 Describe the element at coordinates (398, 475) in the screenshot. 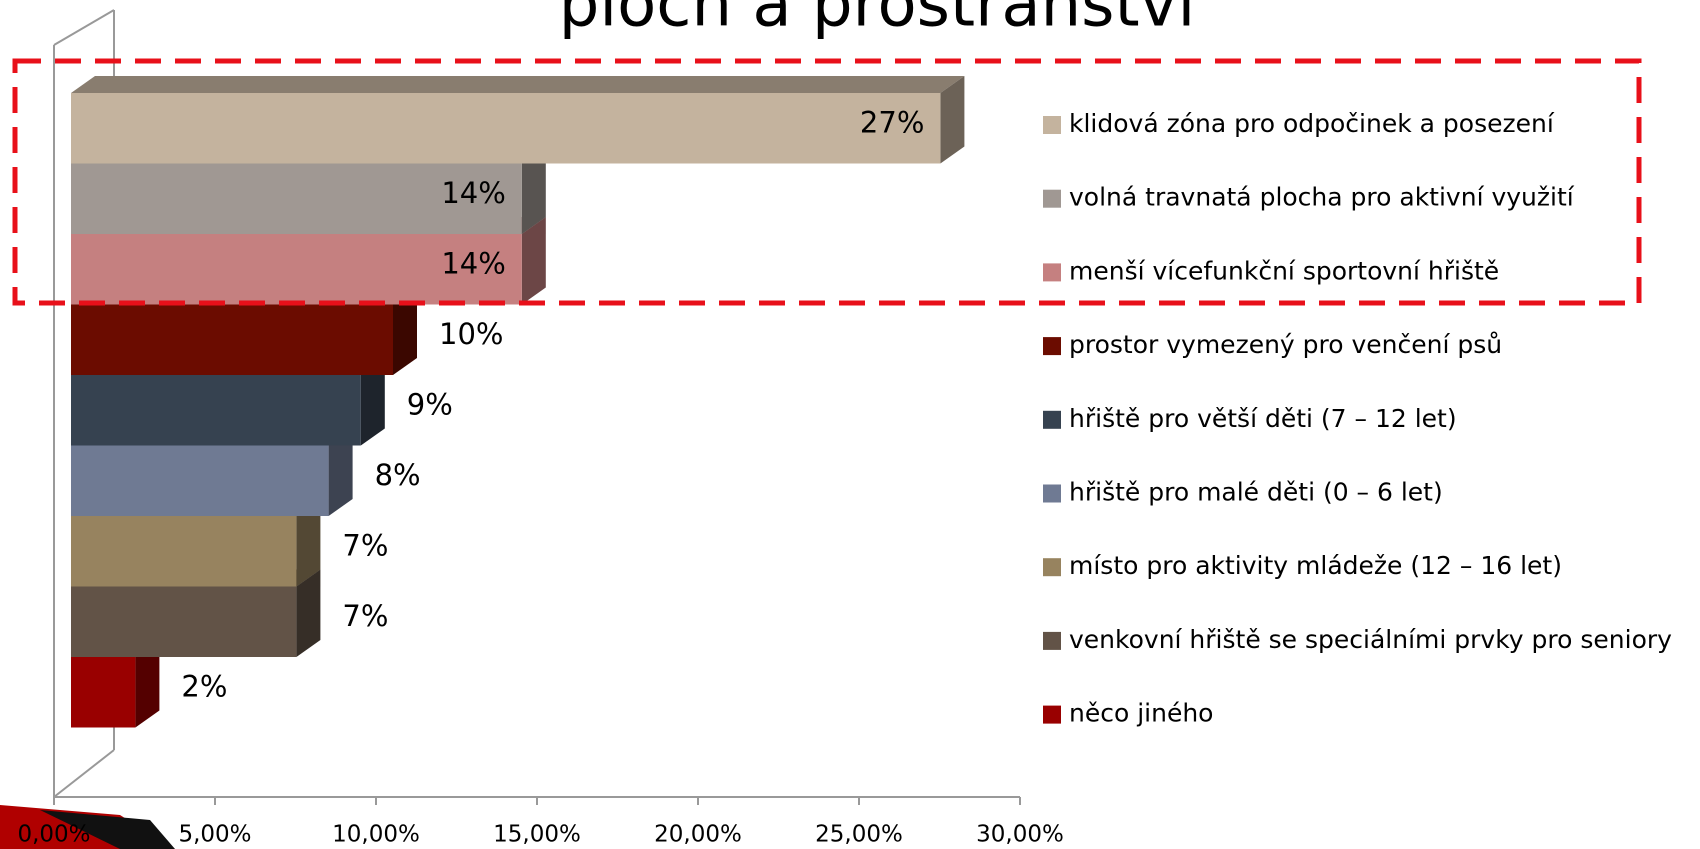

I see `data-label: 8%` at that location.